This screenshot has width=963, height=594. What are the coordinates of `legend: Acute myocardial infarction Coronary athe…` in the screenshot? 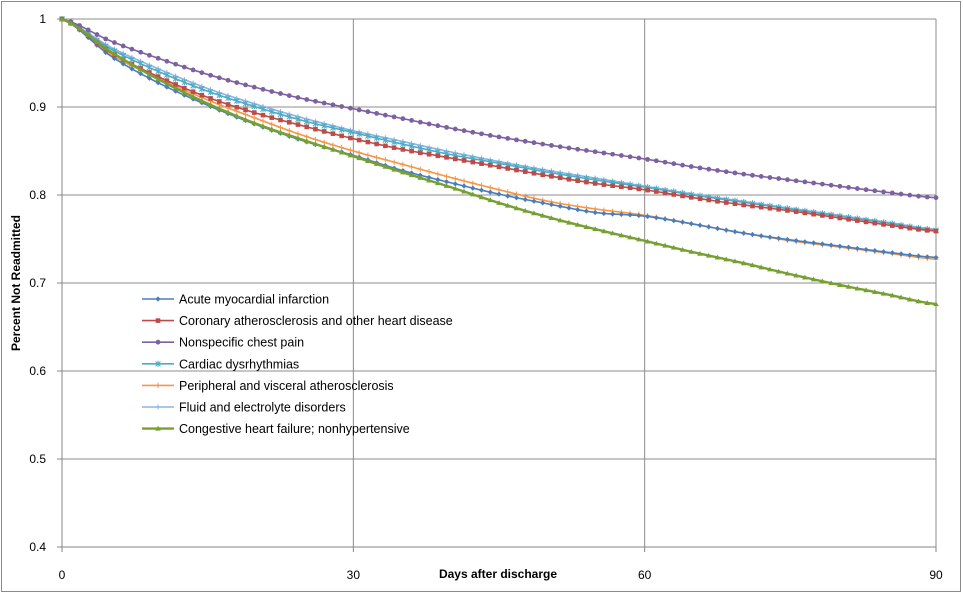 It's located at (297, 364).